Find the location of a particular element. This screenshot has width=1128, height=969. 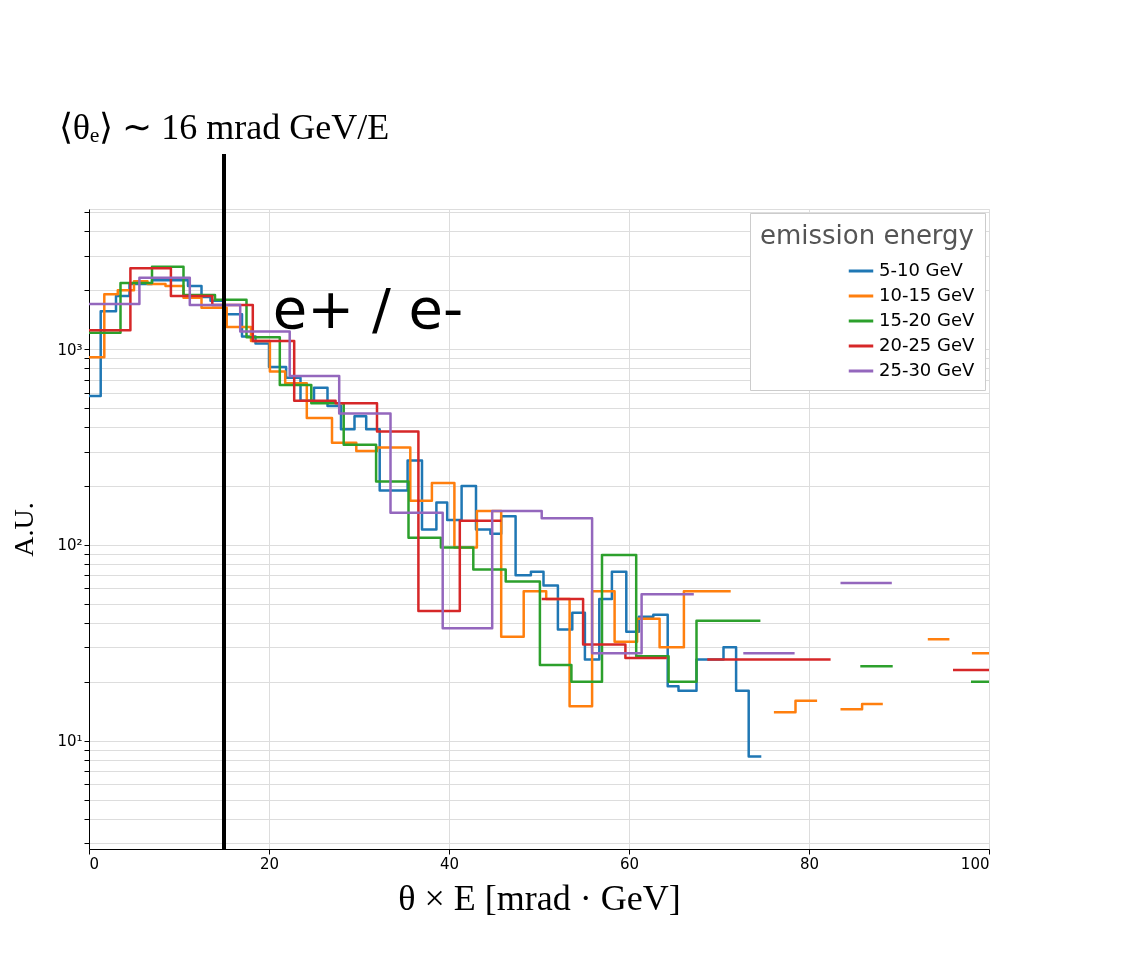

ref-line-label: ⟨θₑ⟩ ∼ 16 mrad GeV/E is located at coordinates (224, 127).